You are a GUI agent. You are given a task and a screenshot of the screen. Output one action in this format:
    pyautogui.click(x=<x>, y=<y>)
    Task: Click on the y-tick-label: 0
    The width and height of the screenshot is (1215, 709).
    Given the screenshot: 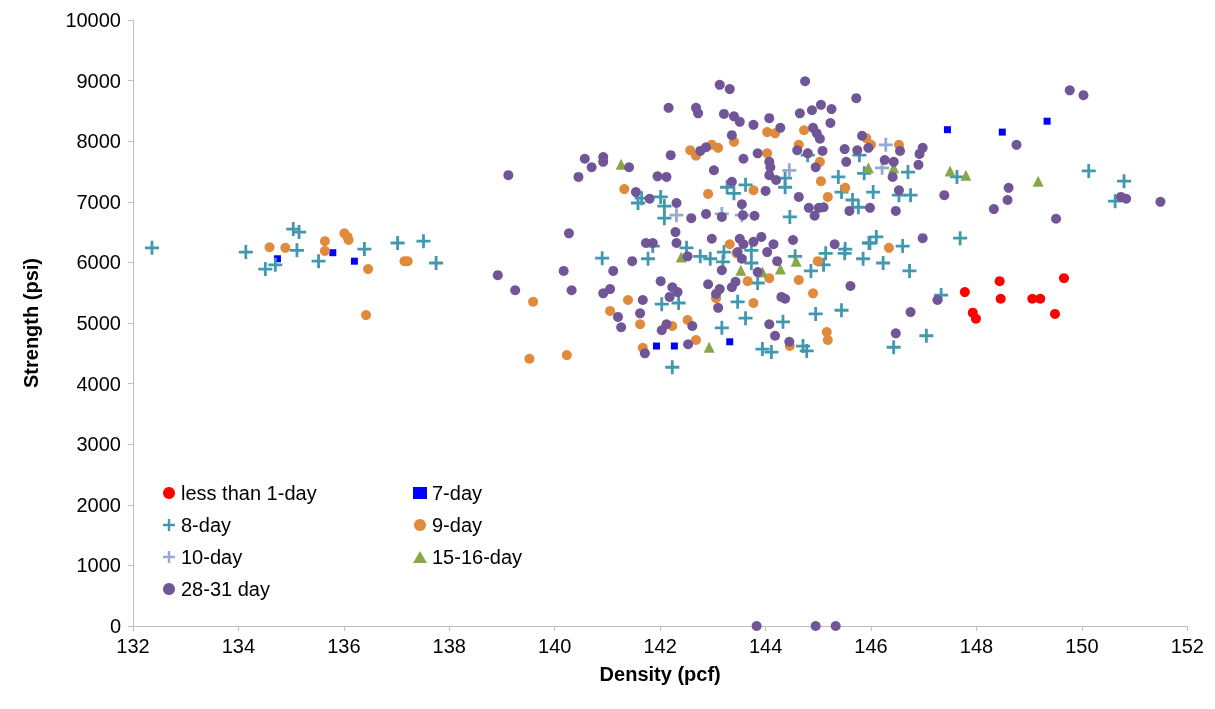 What is the action you would take?
    pyautogui.click(x=115, y=626)
    